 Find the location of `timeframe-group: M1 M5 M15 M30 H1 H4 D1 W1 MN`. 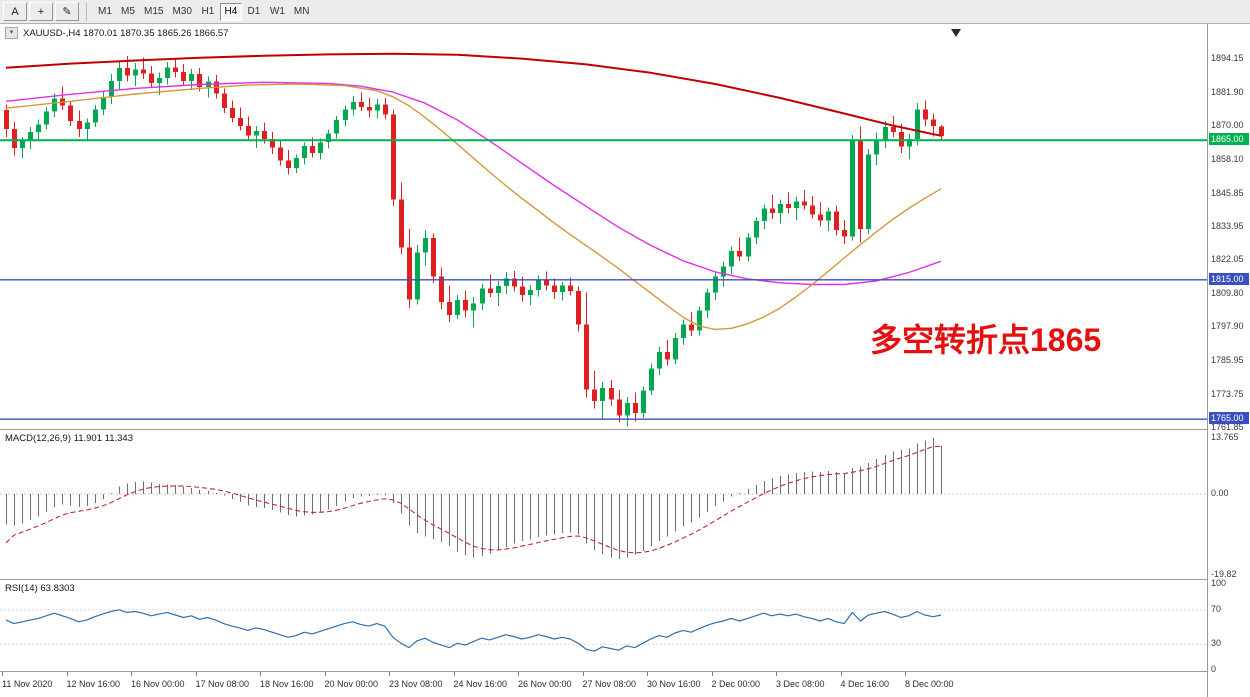

timeframe-group: M1 M5 M15 M30 H1 H4 D1 W1 MN is located at coordinates (203, 11).